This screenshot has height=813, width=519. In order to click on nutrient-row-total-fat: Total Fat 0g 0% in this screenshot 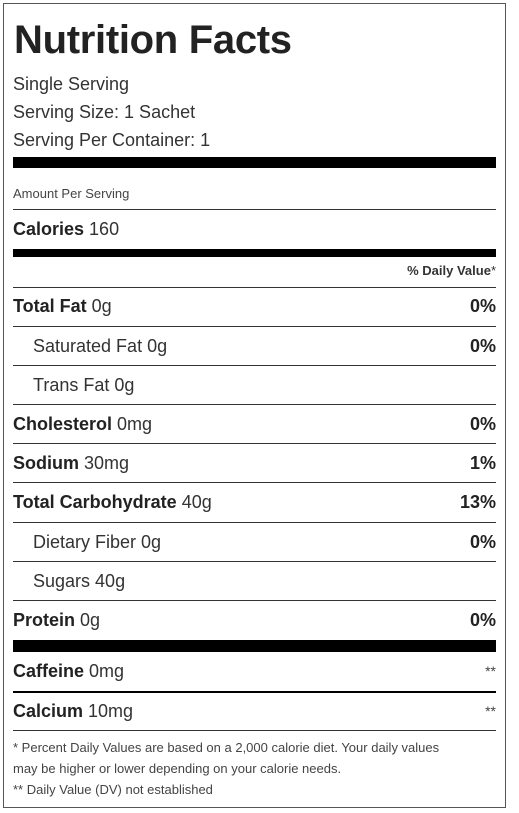, I will do `click(254, 306)`.